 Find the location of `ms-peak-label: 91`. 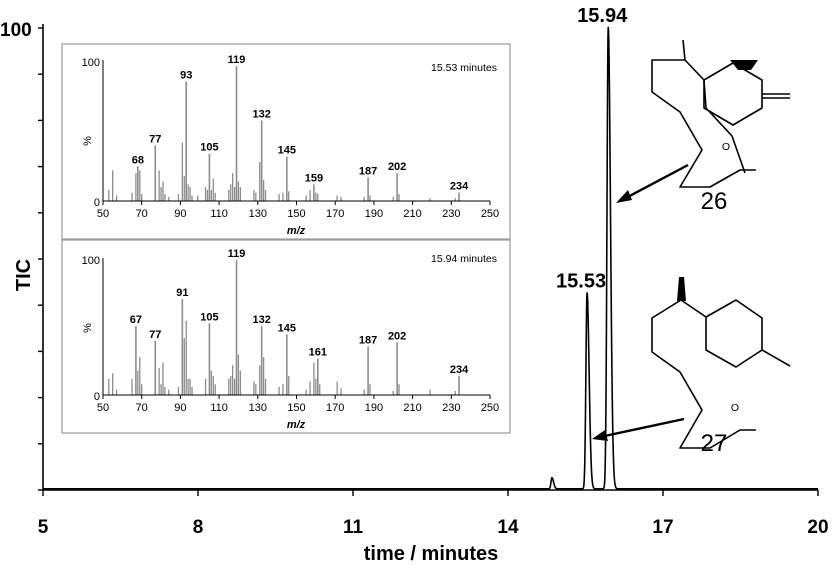

ms-peak-label: 91 is located at coordinates (182, 293).